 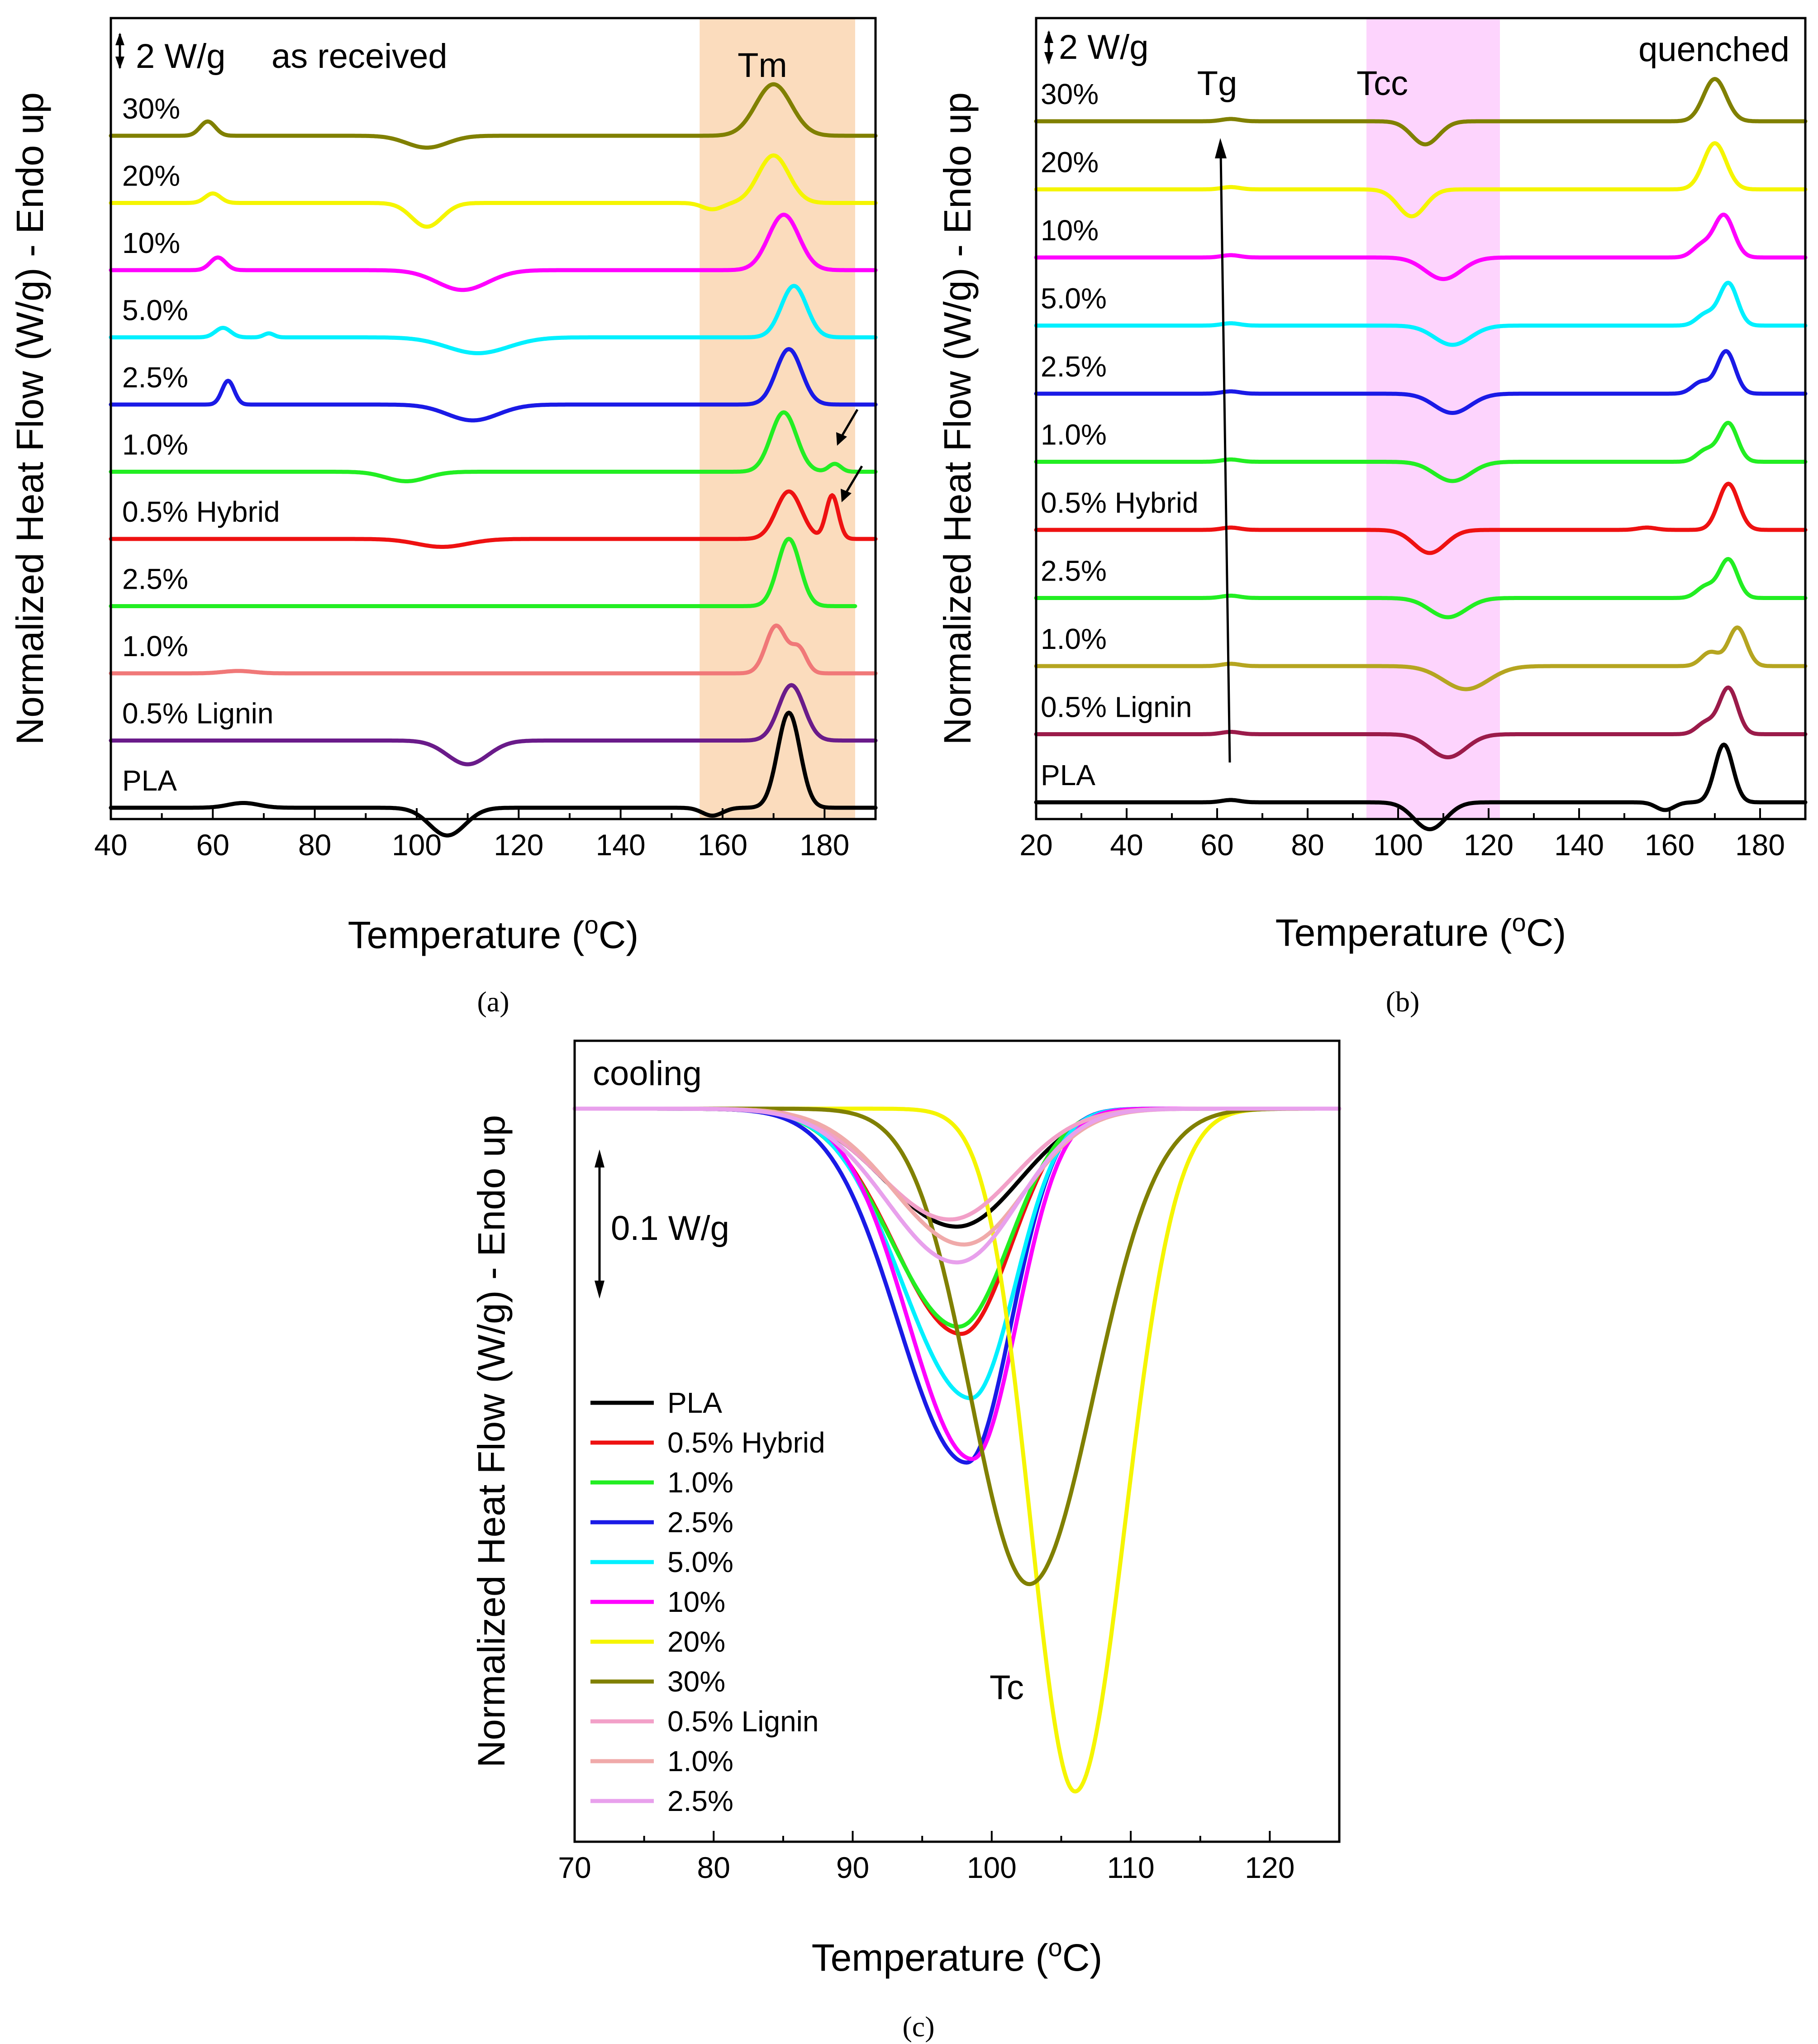 I want to click on b-x-tick-label: 120, so click(x=1489, y=845).